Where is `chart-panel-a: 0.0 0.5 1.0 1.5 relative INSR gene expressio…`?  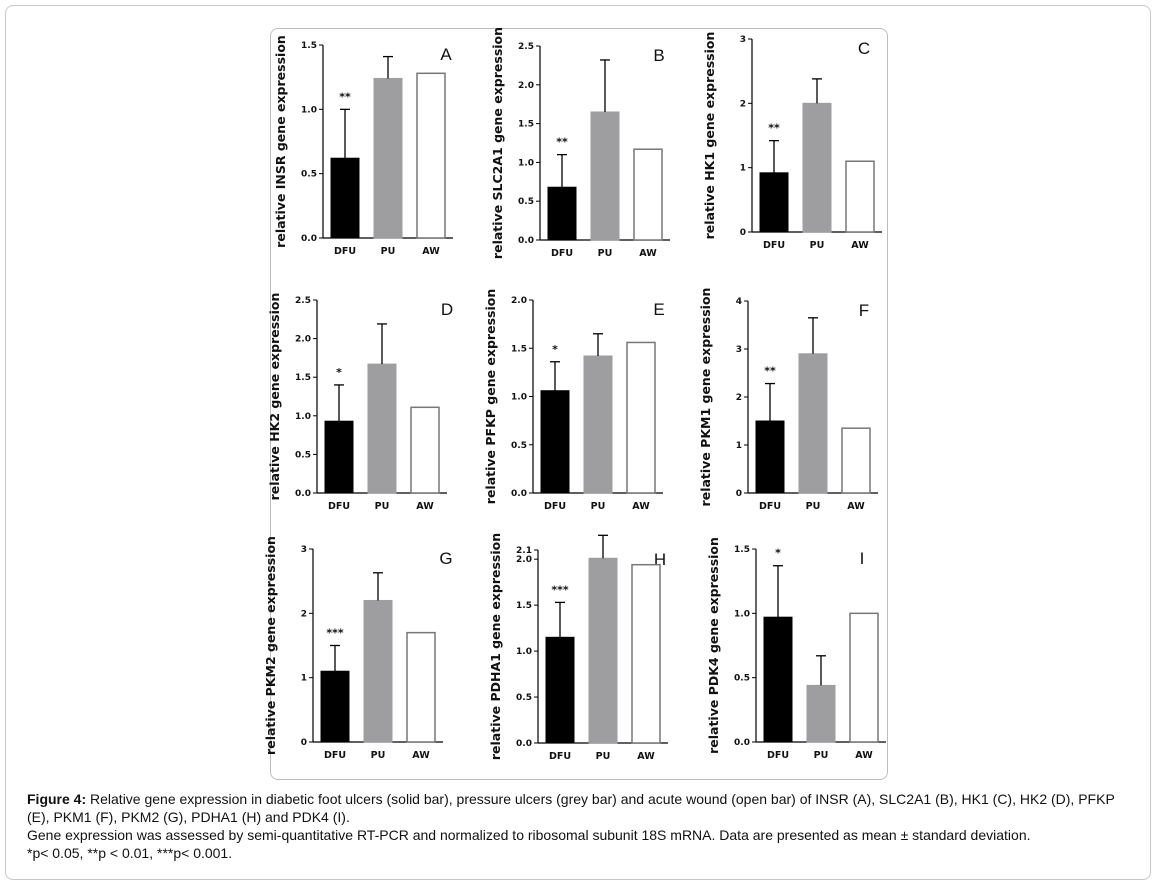
chart-panel-a: 0.0 0.5 1.0 1.5 relative INSR gene expressio… is located at coordinates (363, 146).